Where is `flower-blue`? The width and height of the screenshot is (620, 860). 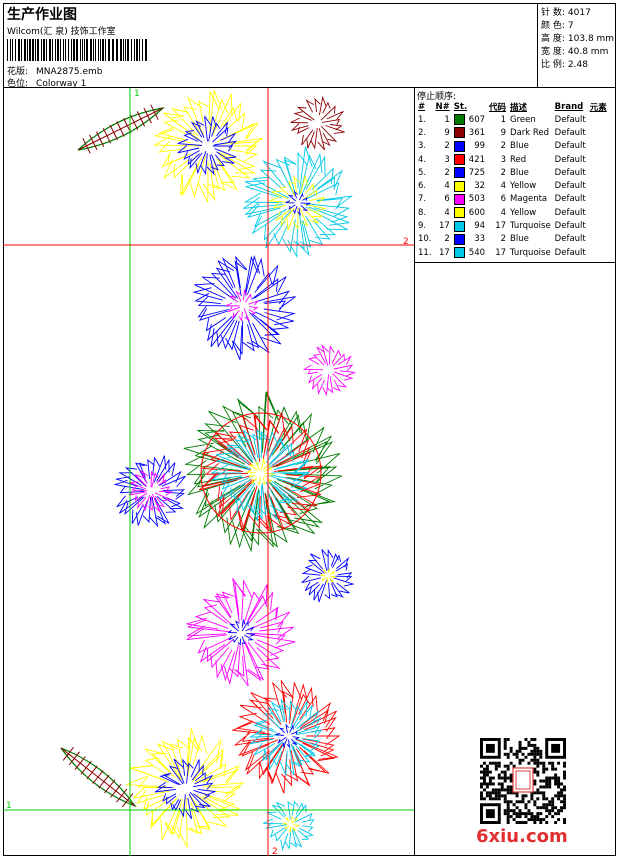 flower-blue is located at coordinates (244, 307).